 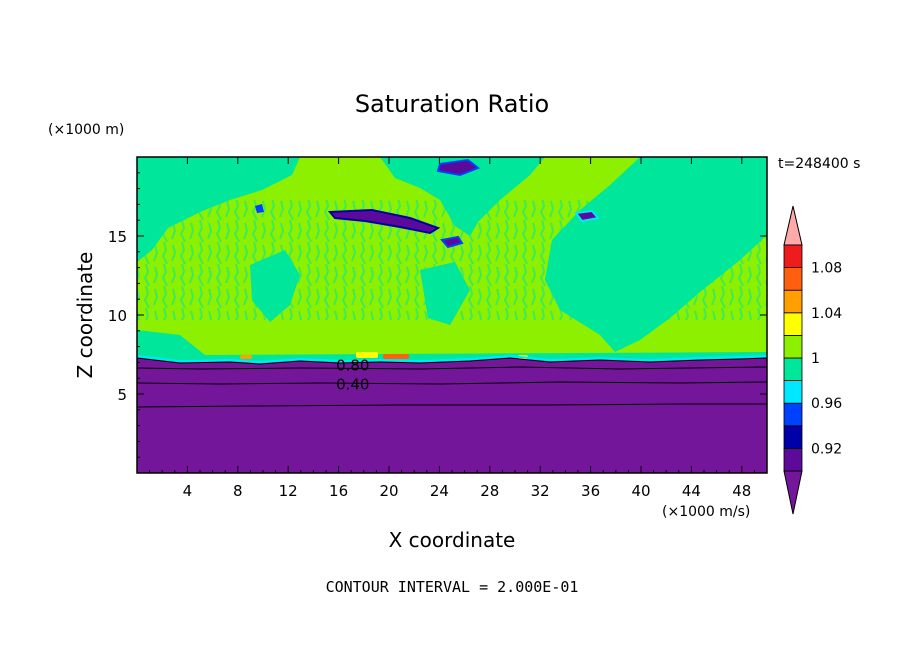 What do you see at coordinates (117, 237) in the screenshot?
I see `y-tick-label: 15` at bounding box center [117, 237].